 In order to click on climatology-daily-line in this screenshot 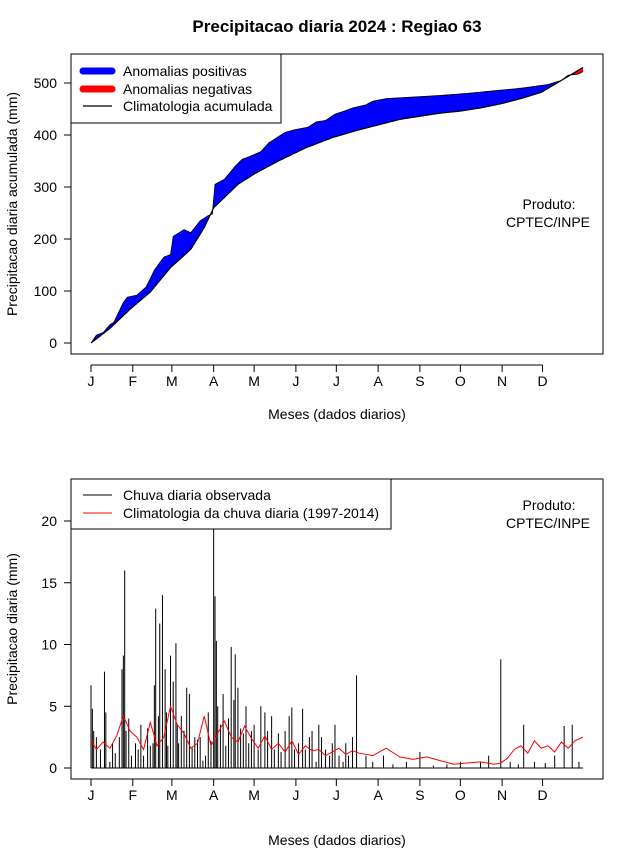, I will do `click(337, 734)`.